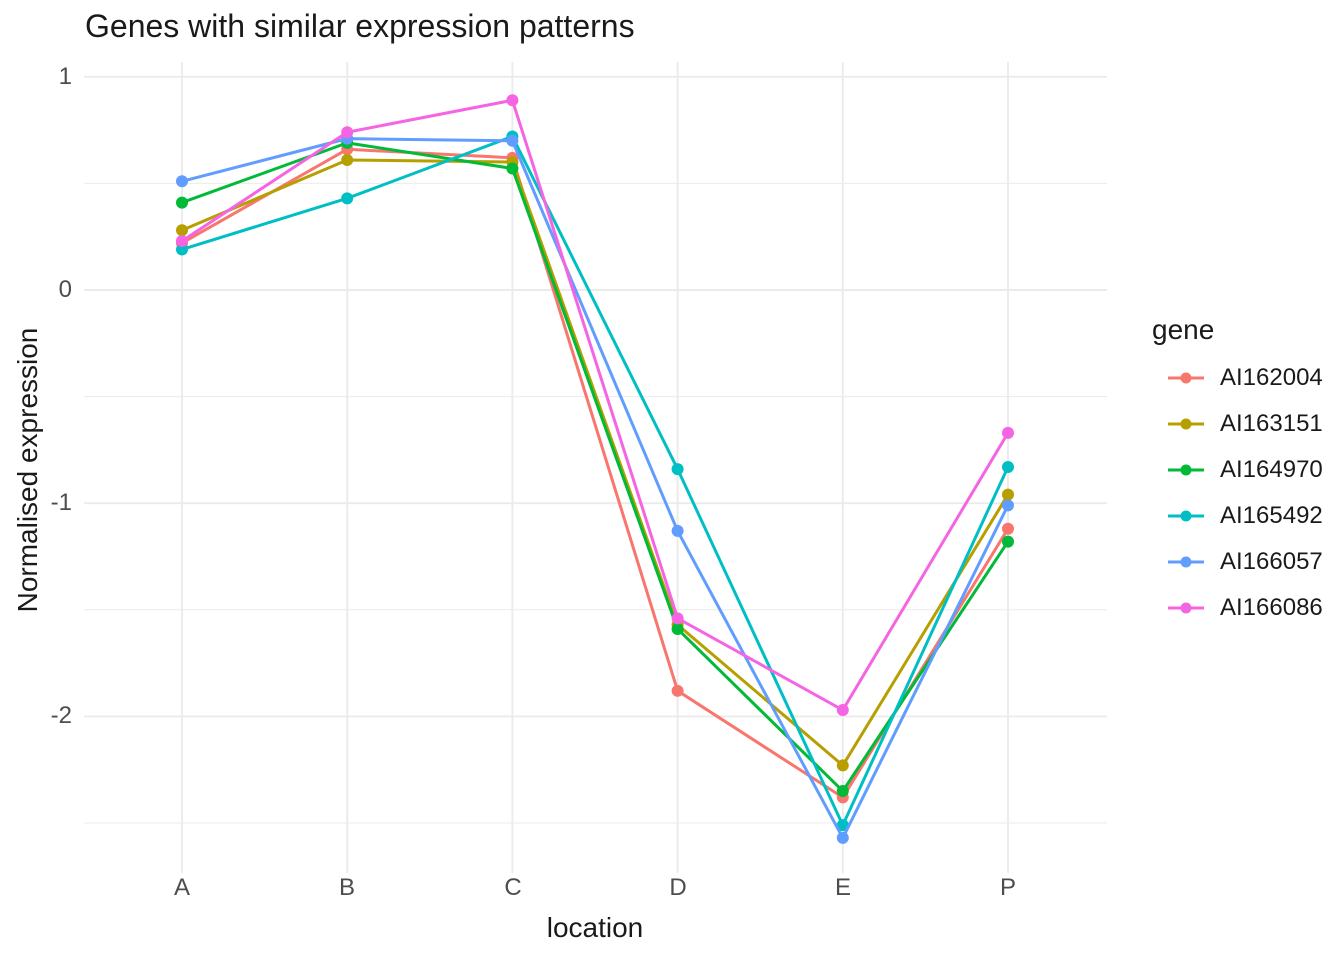 Image resolution: width=1344 pixels, height=960 pixels. I want to click on legend-item-label: AI166057, so click(1271, 561).